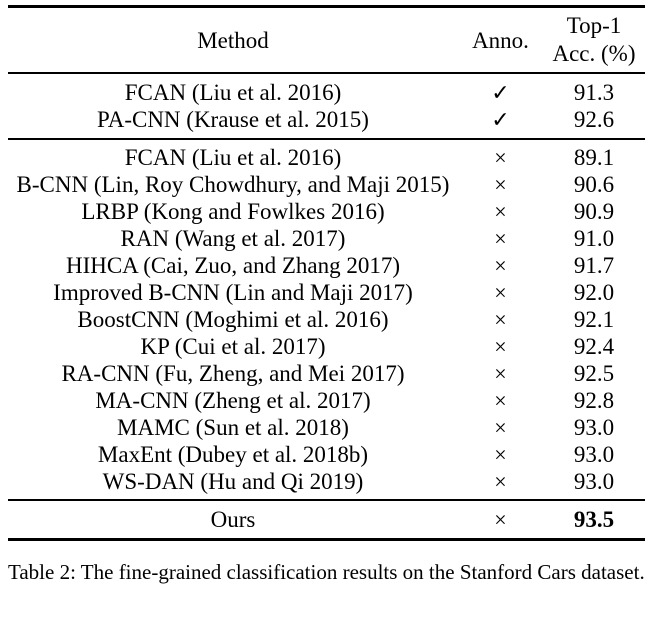  I want to click on table-row: BoostCNN (Moghimi et al. 2016) × 92.1, so click(326, 319).